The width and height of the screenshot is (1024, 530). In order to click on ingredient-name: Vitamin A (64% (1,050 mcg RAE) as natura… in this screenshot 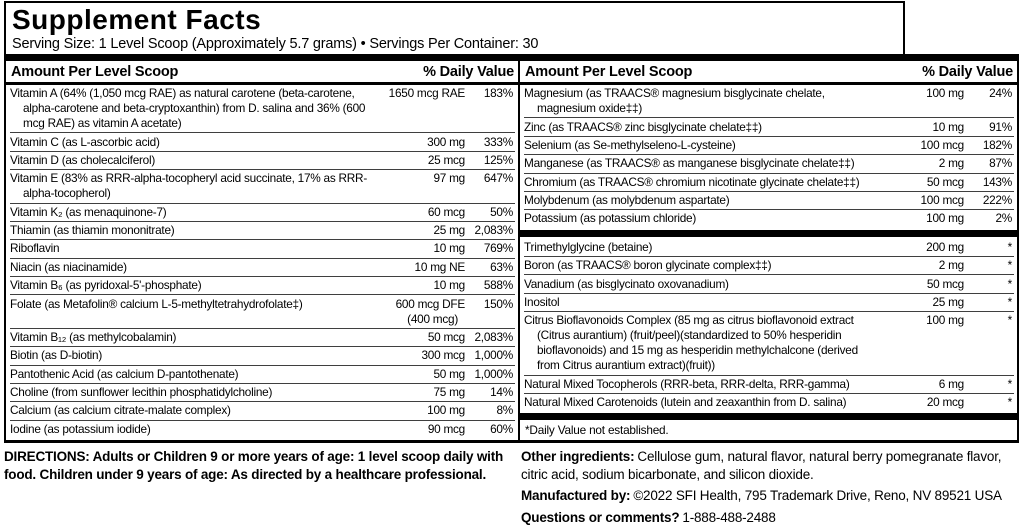, I will do `click(188, 108)`.